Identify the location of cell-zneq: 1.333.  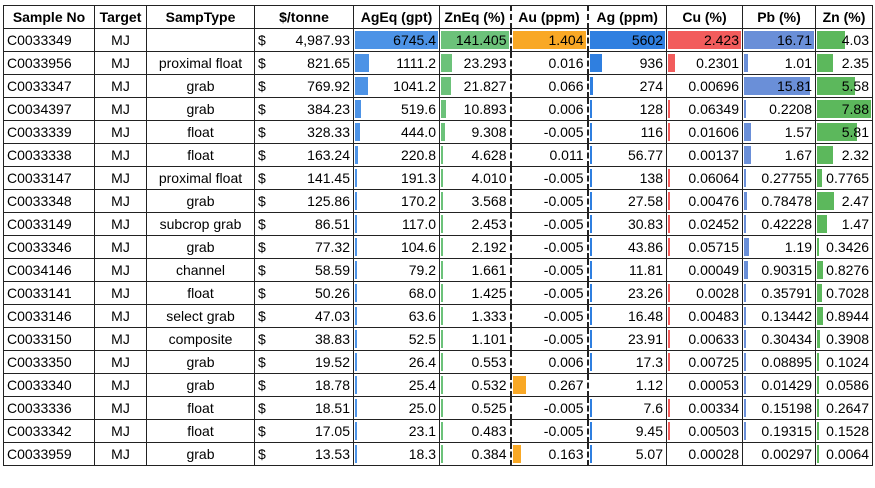
(475, 316).